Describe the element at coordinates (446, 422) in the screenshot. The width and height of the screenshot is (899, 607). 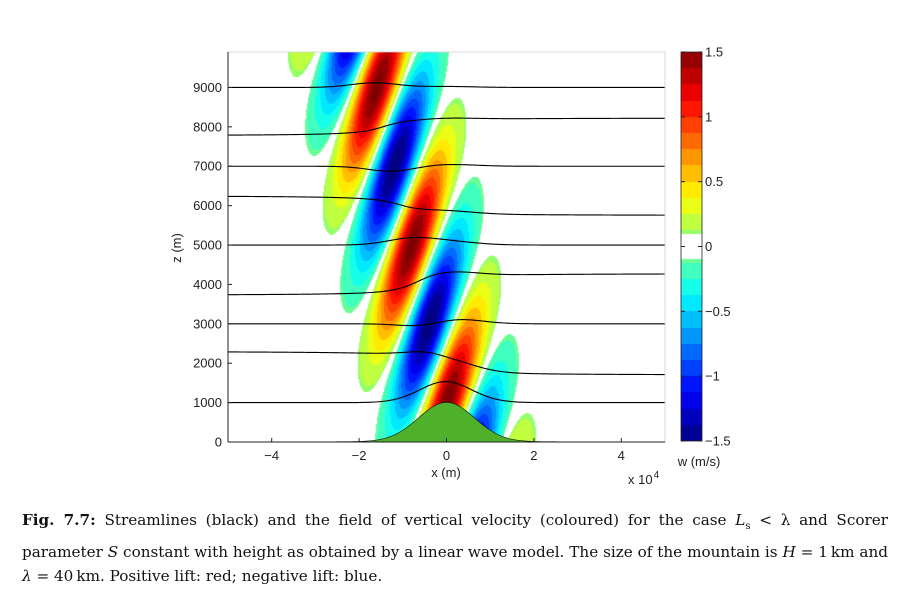
I see `mountain` at that location.